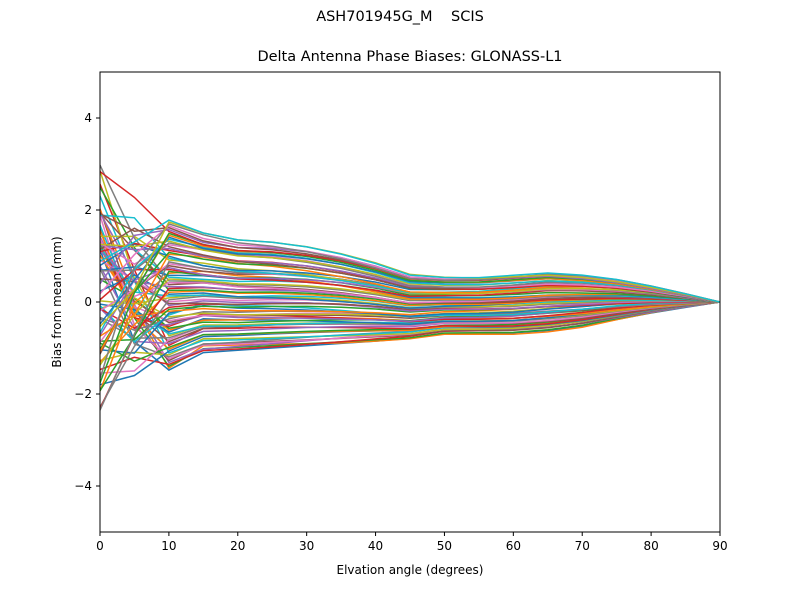  What do you see at coordinates (410, 570) in the screenshot?
I see `x-axis-label: Elvation angle (degrees)` at bounding box center [410, 570].